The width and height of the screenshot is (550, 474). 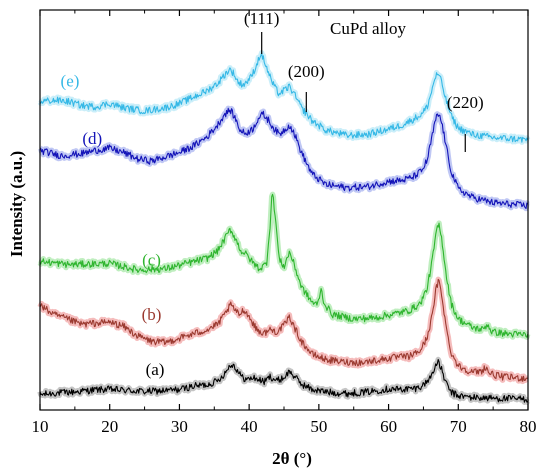 I want to click on x-tick-label-50: 50, so click(x=318, y=426).